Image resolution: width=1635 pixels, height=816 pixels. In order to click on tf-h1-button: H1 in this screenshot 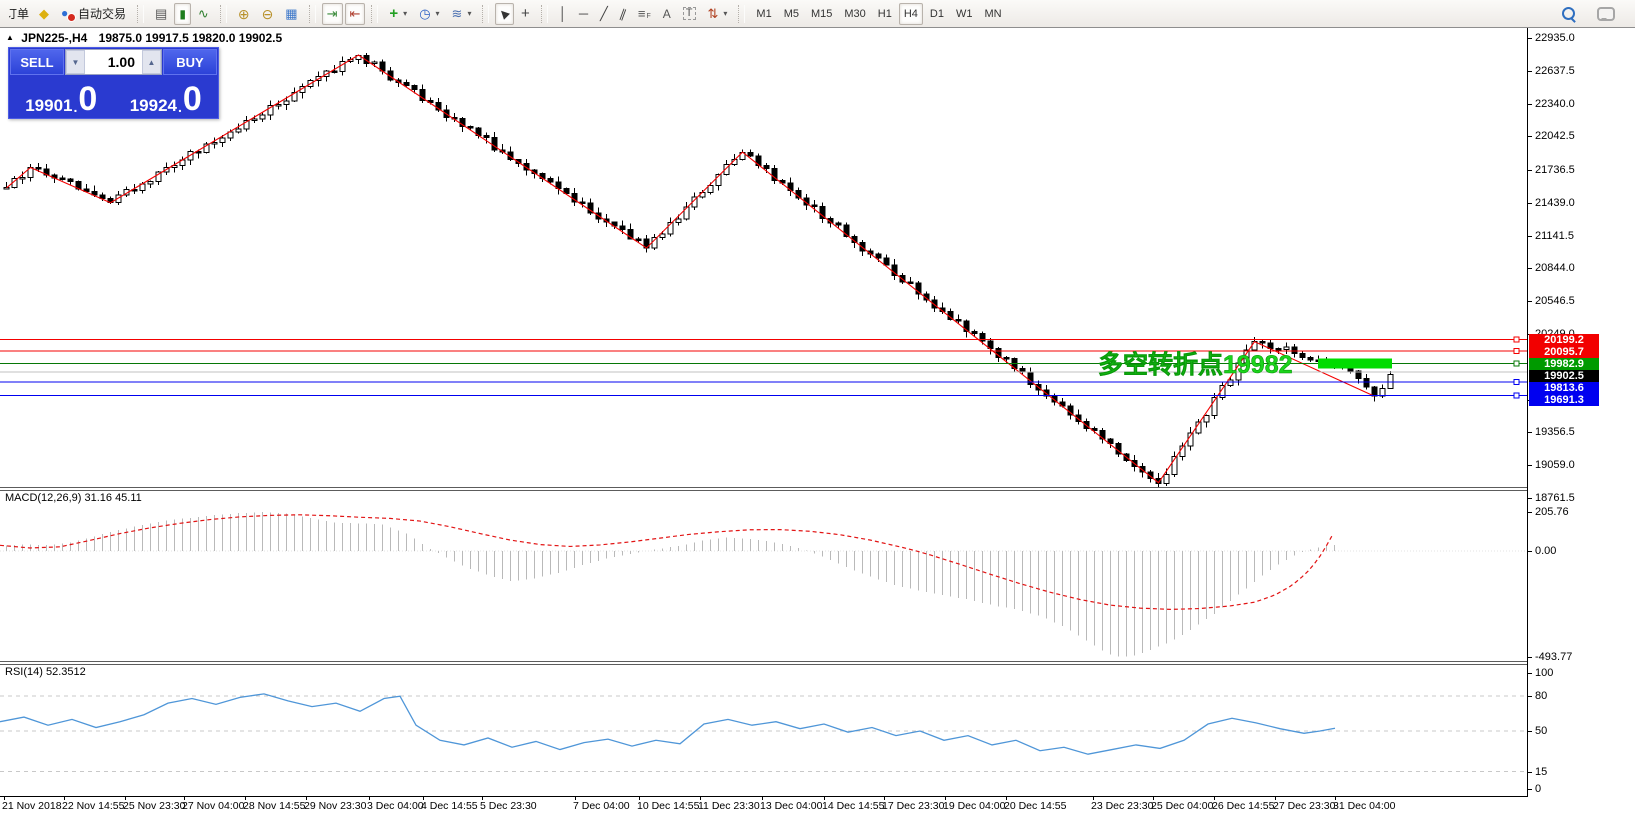, I will do `click(885, 14)`.